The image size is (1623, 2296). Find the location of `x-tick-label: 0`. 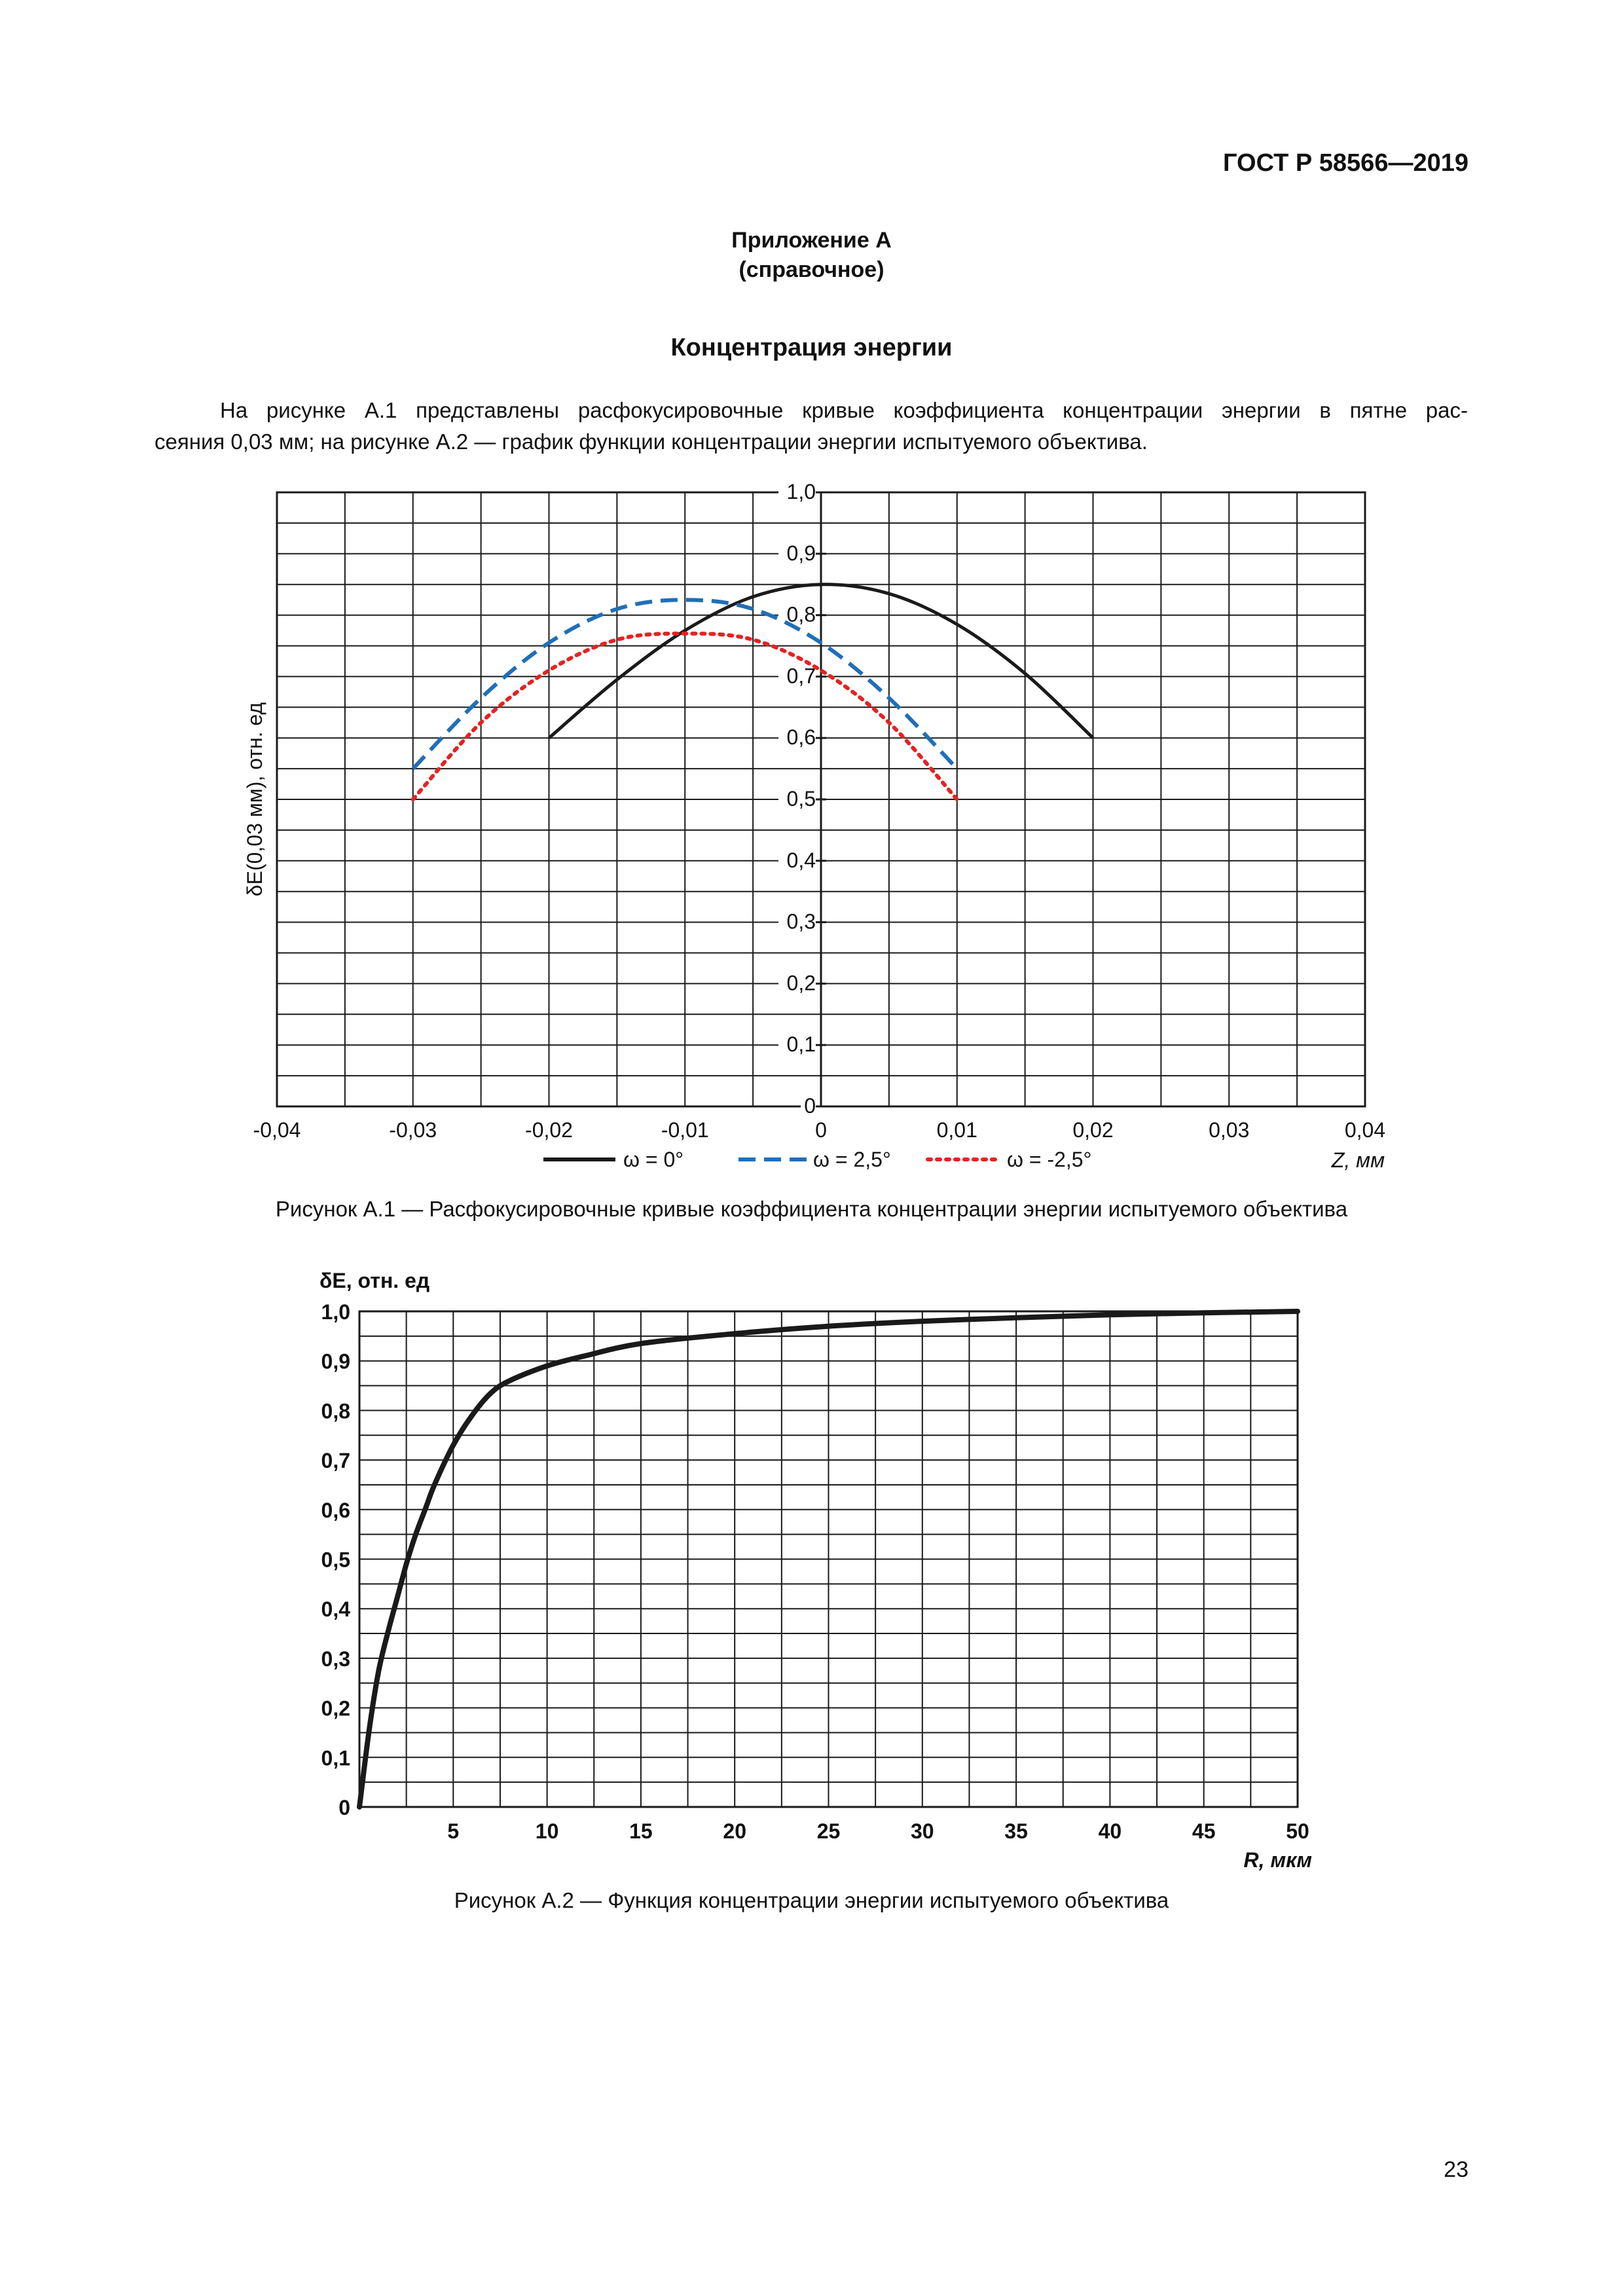

x-tick-label: 0 is located at coordinates (821, 1130).